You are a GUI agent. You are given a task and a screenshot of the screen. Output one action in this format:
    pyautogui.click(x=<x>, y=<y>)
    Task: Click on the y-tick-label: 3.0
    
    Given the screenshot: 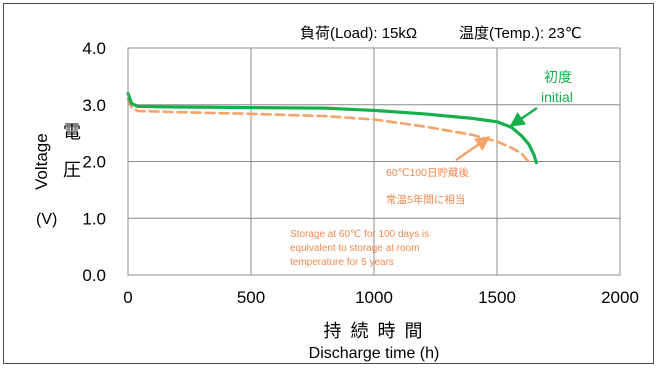 What is the action you would take?
    pyautogui.click(x=94, y=105)
    